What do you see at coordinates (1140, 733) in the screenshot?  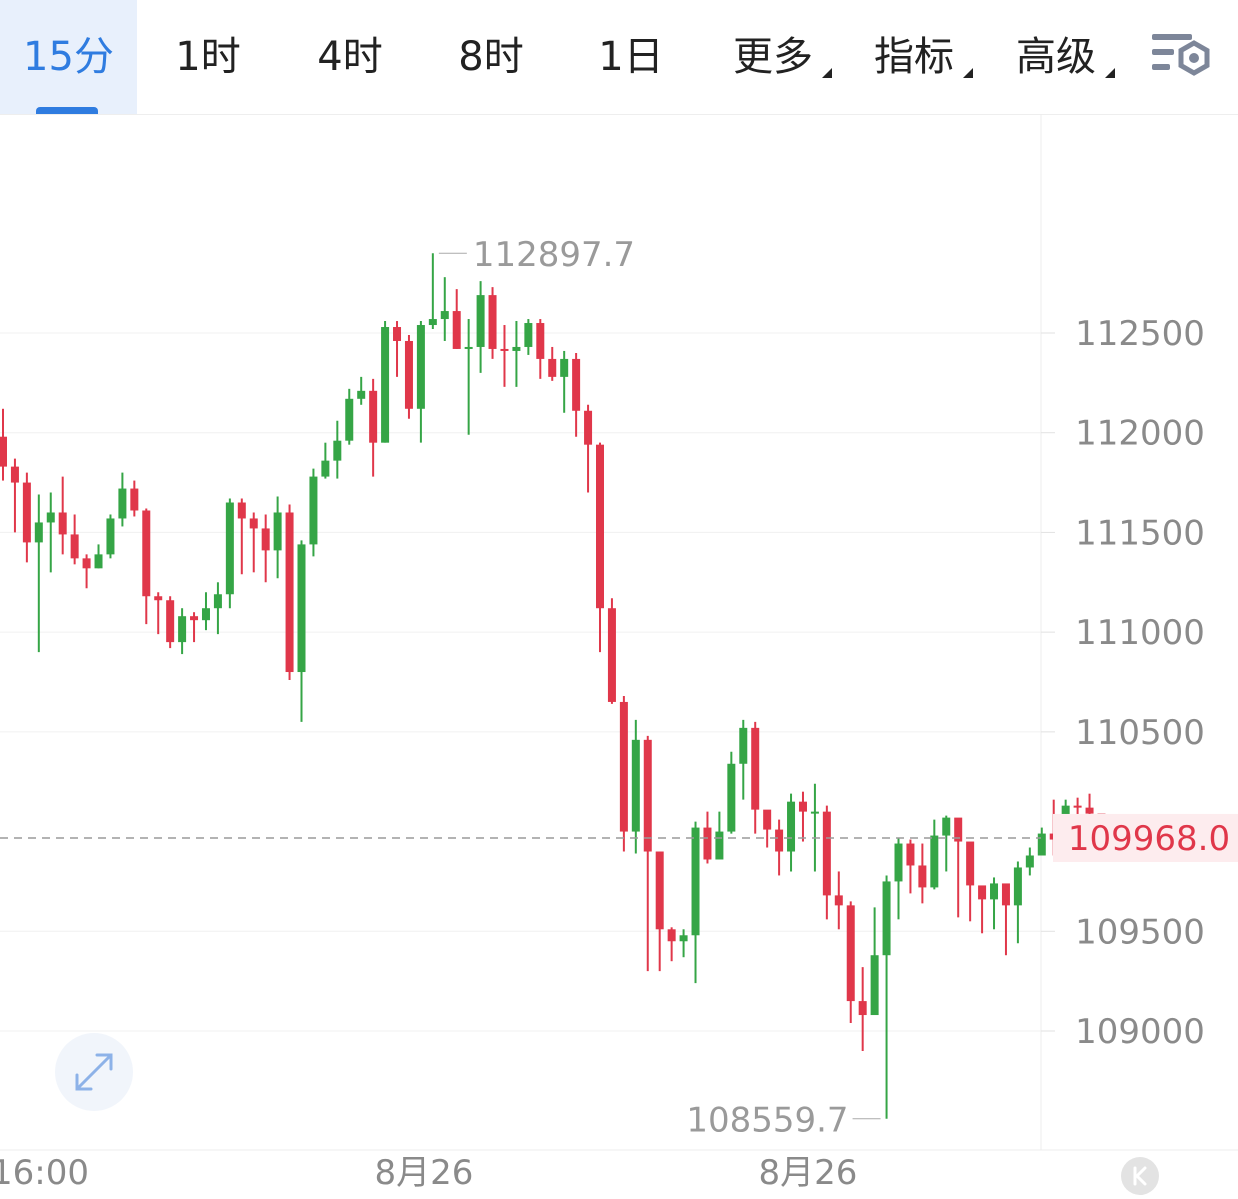 I see `y-tick-label: 110500` at bounding box center [1140, 733].